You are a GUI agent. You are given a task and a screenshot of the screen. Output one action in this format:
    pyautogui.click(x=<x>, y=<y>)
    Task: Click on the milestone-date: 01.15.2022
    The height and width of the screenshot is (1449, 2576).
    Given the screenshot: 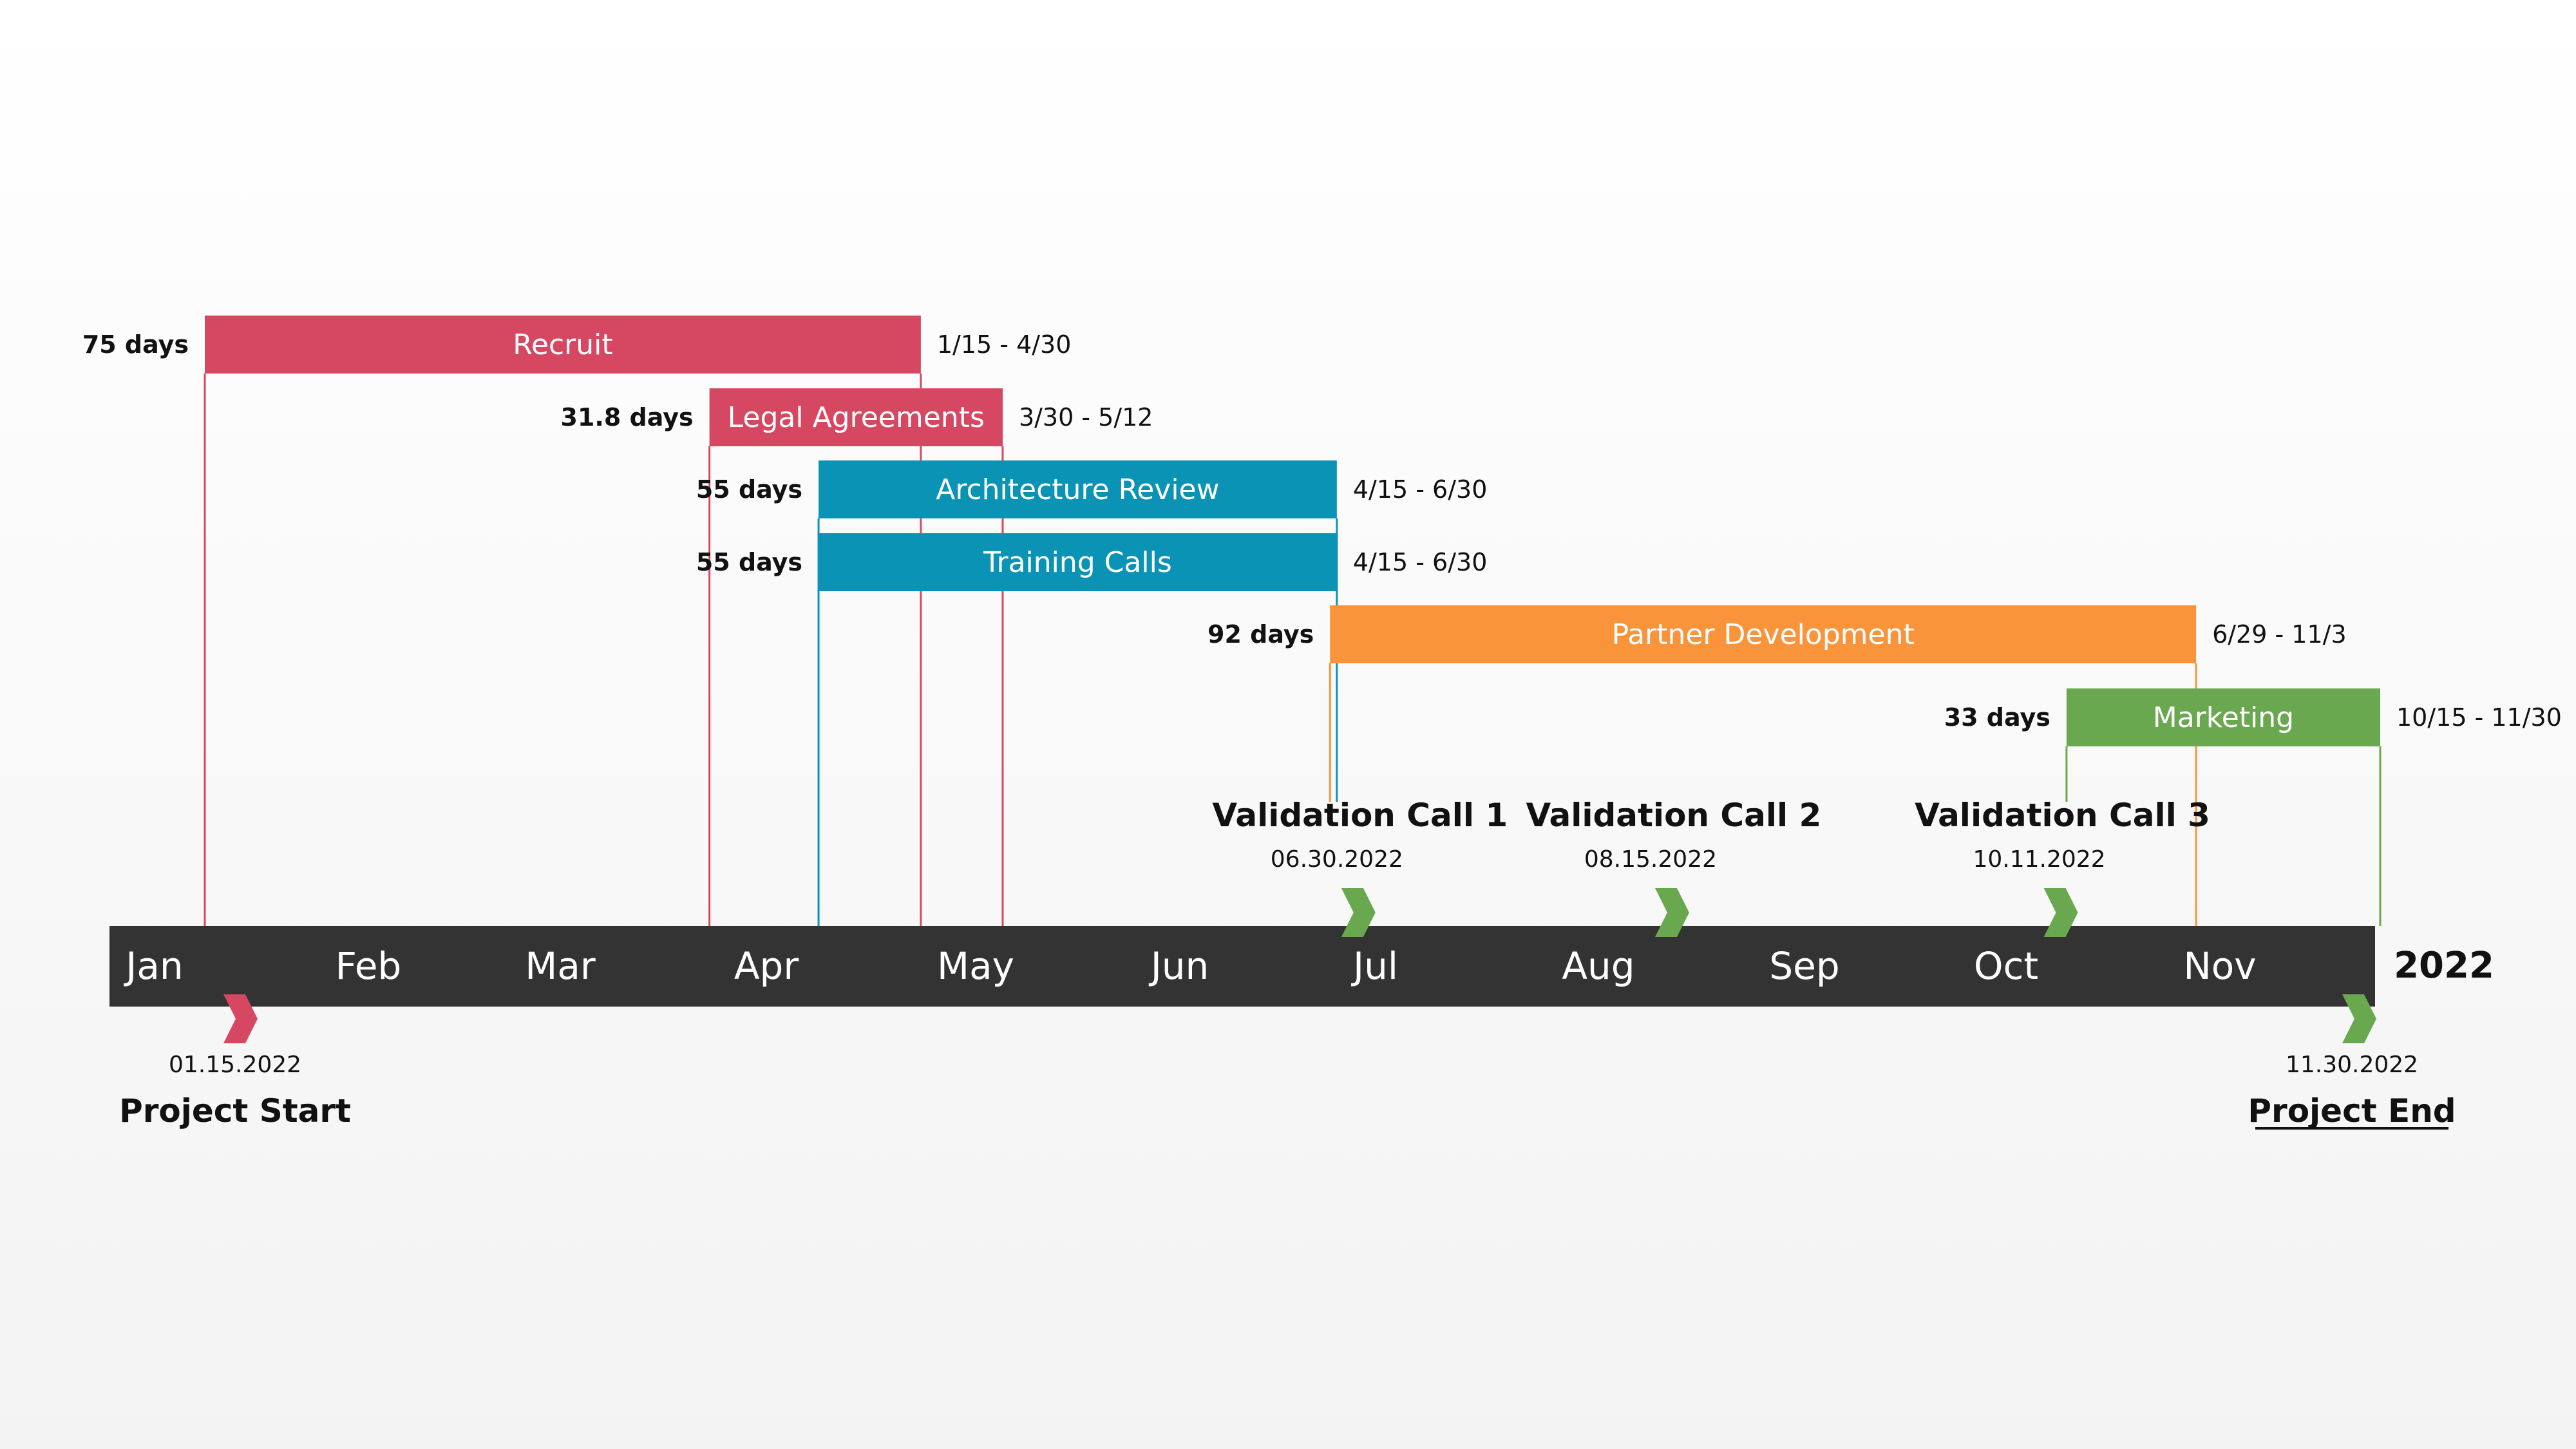 What is the action you would take?
    pyautogui.click(x=235, y=1065)
    